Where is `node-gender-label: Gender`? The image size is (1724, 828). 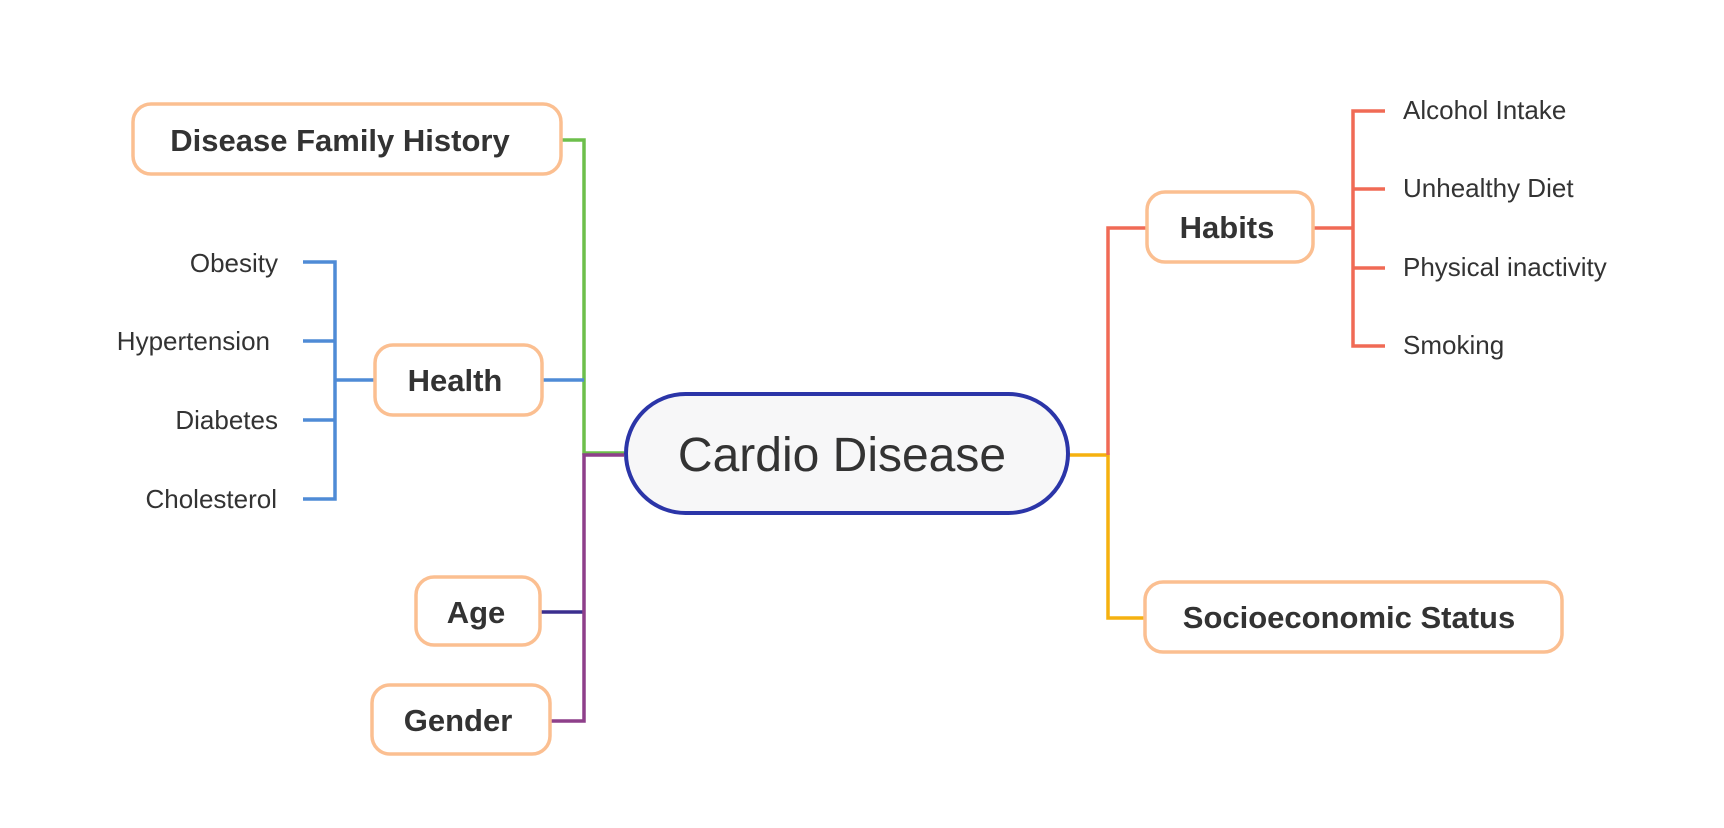
node-gender-label: Gender is located at coordinates (458, 720).